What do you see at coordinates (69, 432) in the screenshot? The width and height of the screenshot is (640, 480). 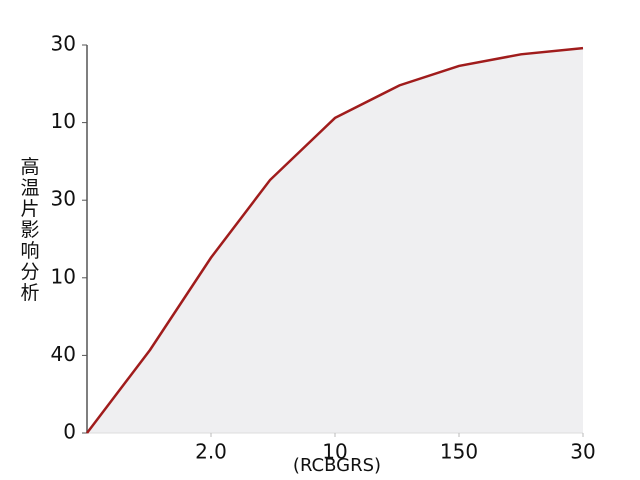 I see `y-tick-label: 0` at bounding box center [69, 432].